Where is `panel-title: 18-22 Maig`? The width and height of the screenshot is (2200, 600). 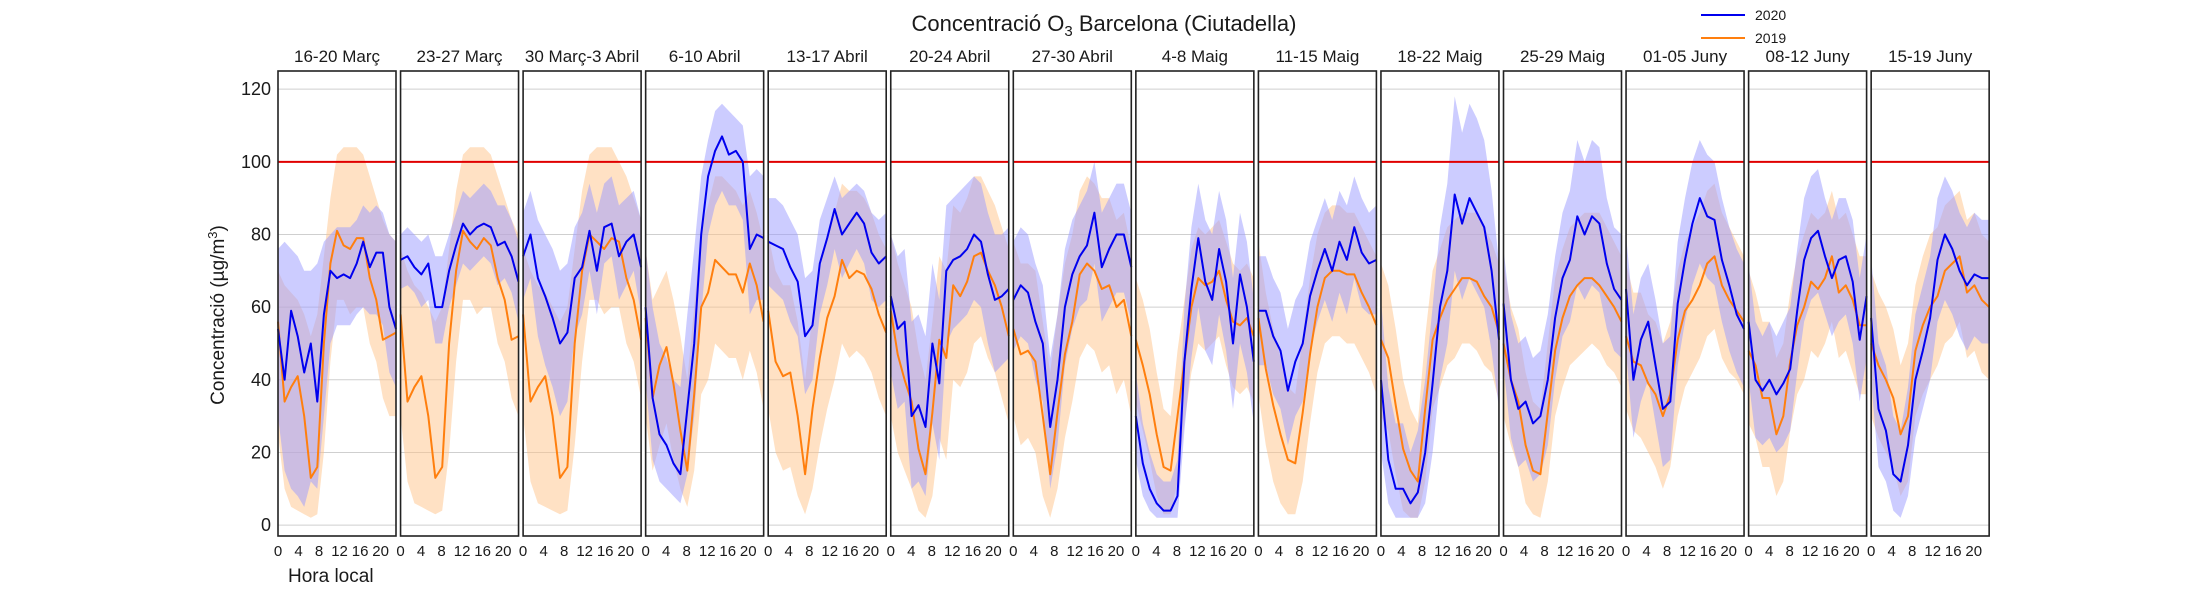 panel-title: 18-22 Maig is located at coordinates (1439, 56).